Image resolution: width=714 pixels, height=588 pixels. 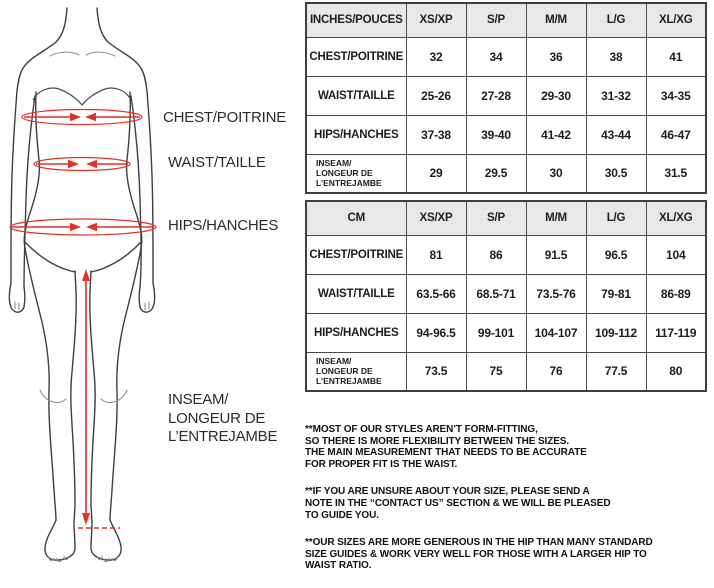 What do you see at coordinates (436, 95) in the screenshot?
I see `cell-value: 25-26` at bounding box center [436, 95].